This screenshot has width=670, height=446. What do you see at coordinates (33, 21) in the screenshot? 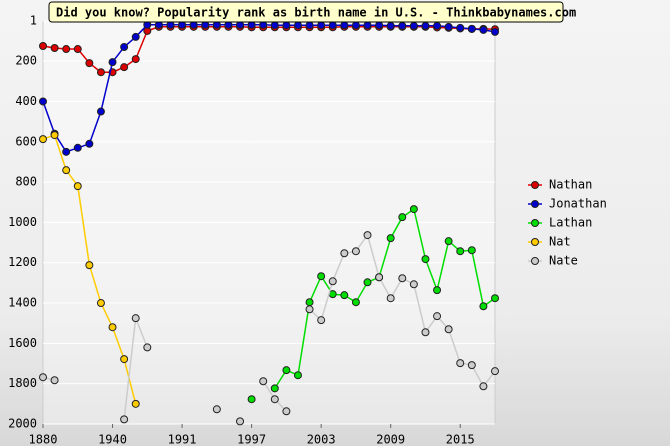
I see `y-tick-label: 1` at bounding box center [33, 21].